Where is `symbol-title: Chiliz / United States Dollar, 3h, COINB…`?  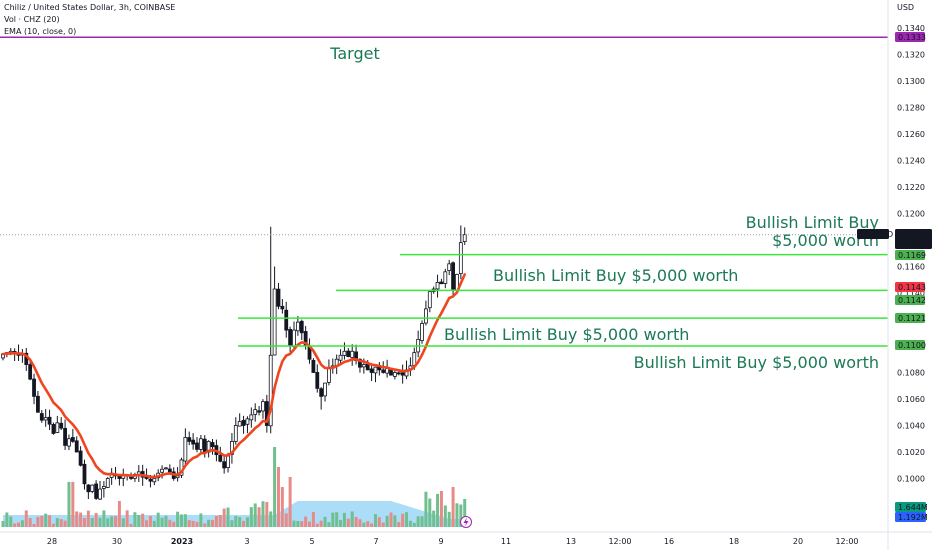
symbol-title: Chiliz / United States Dollar, 3h, COINB… is located at coordinates (90, 7).